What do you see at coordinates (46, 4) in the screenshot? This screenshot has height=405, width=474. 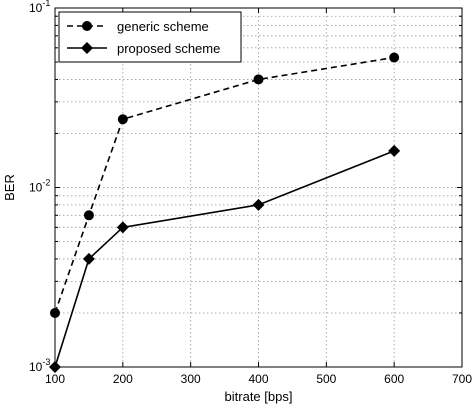 I see `y-tick-exponent: -1` at bounding box center [46, 4].